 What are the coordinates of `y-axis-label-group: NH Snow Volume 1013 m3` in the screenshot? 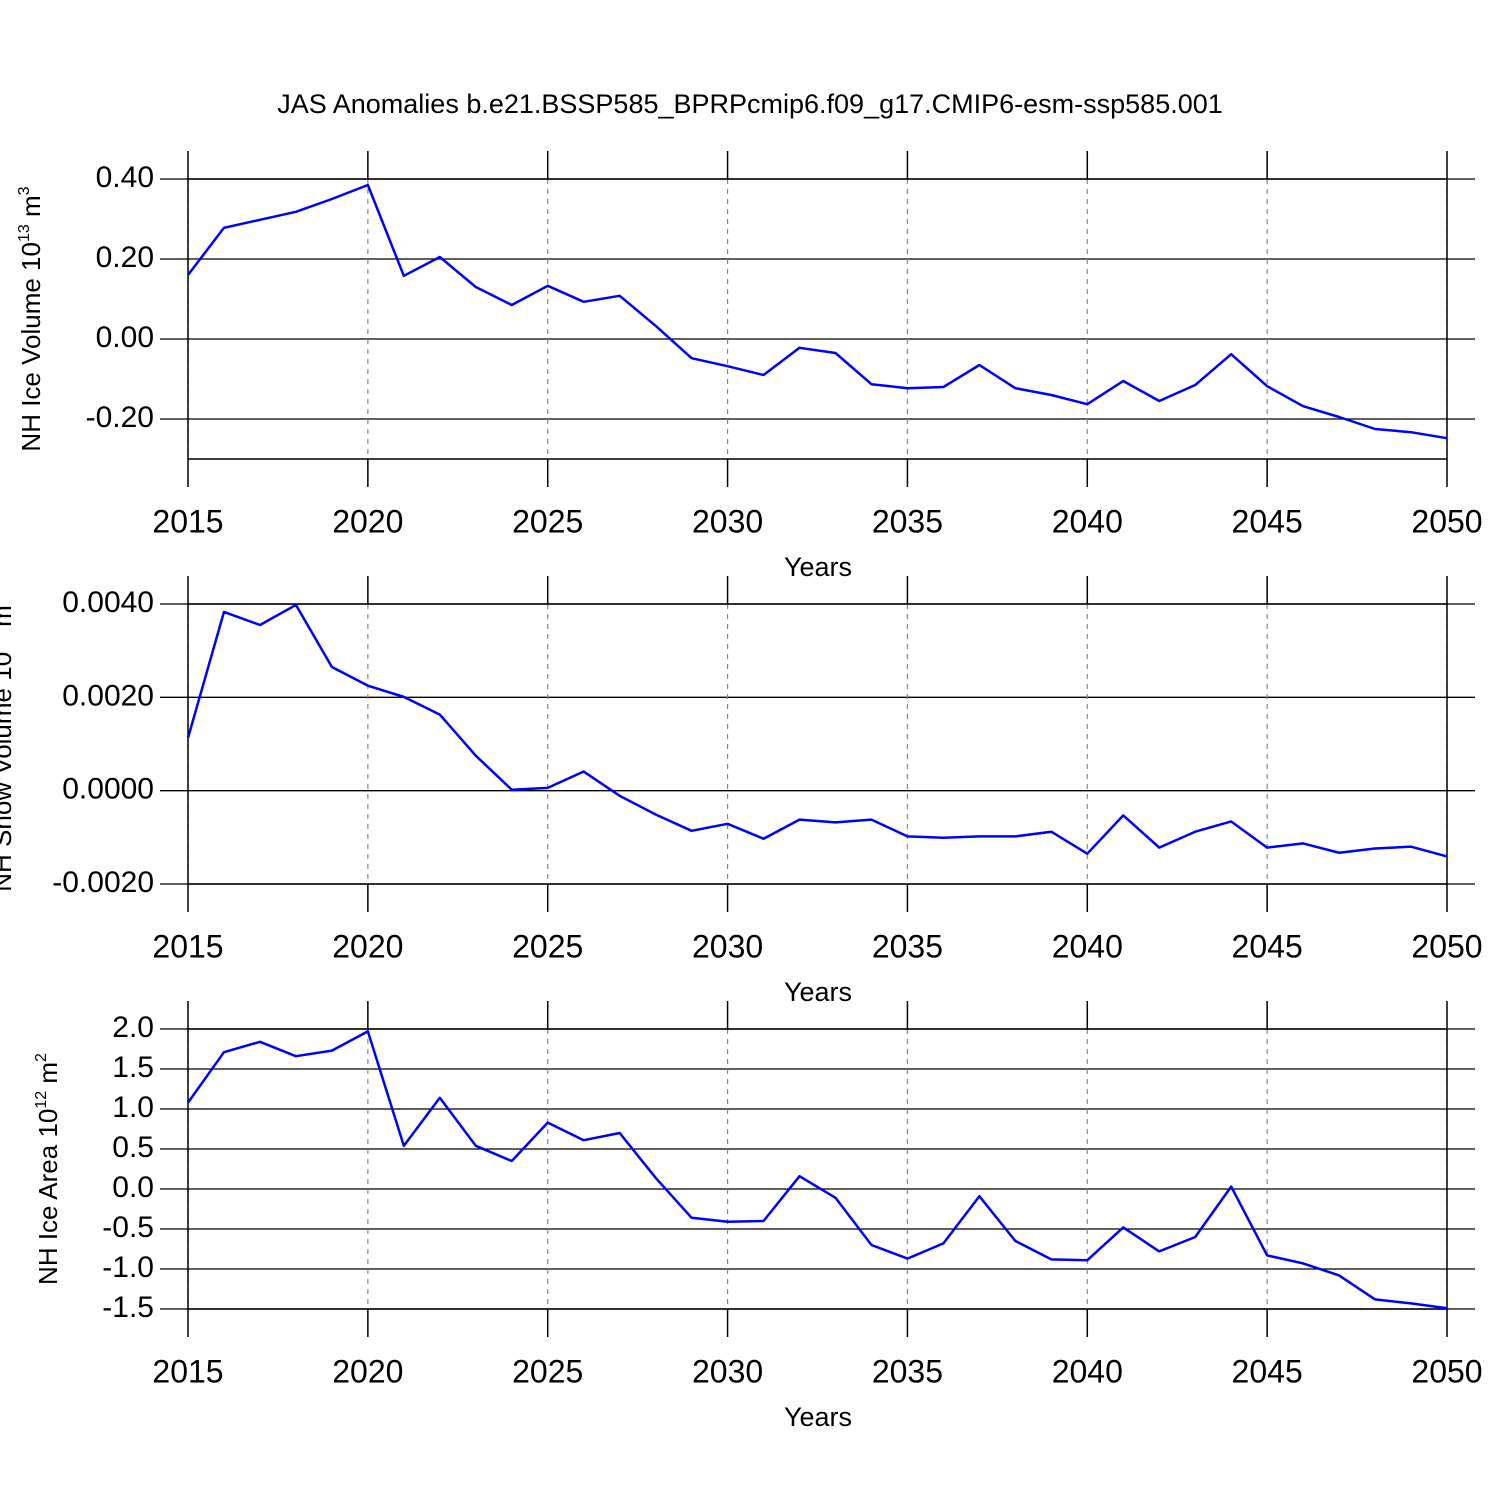 It's located at (8, 744).